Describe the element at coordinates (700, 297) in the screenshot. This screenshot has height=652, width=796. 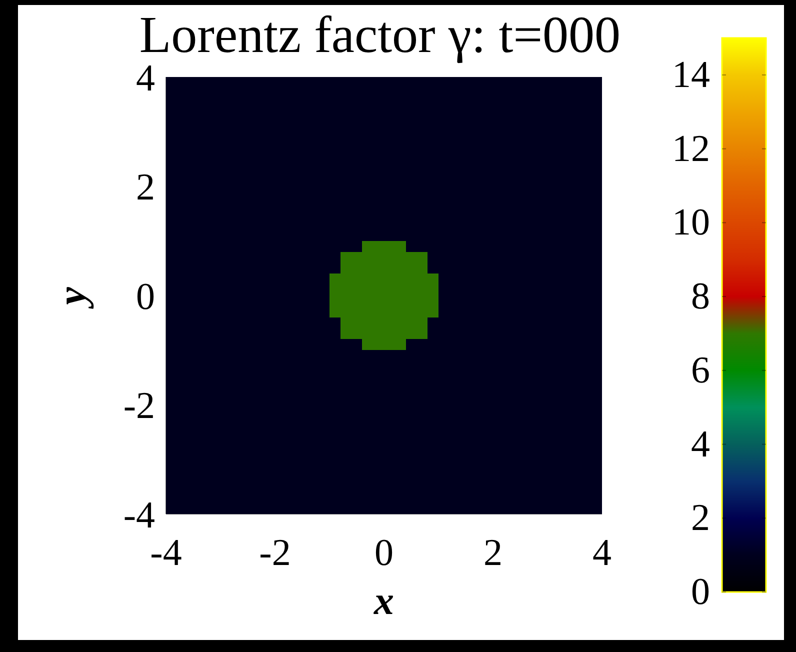
I see `color-bar-label: 8` at that location.